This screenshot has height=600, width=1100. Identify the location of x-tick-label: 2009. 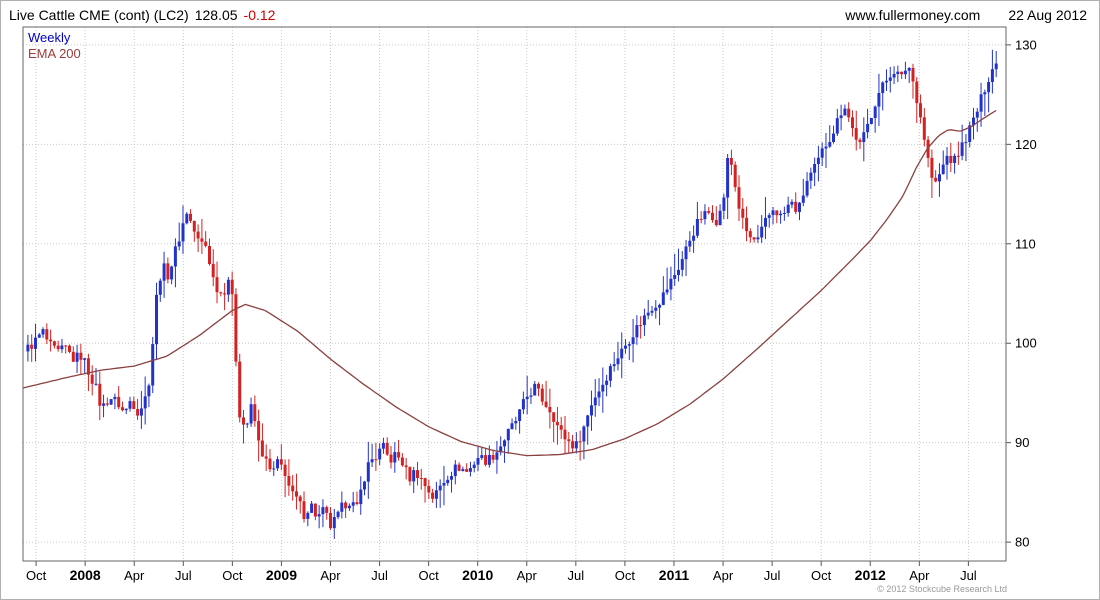
(281, 575).